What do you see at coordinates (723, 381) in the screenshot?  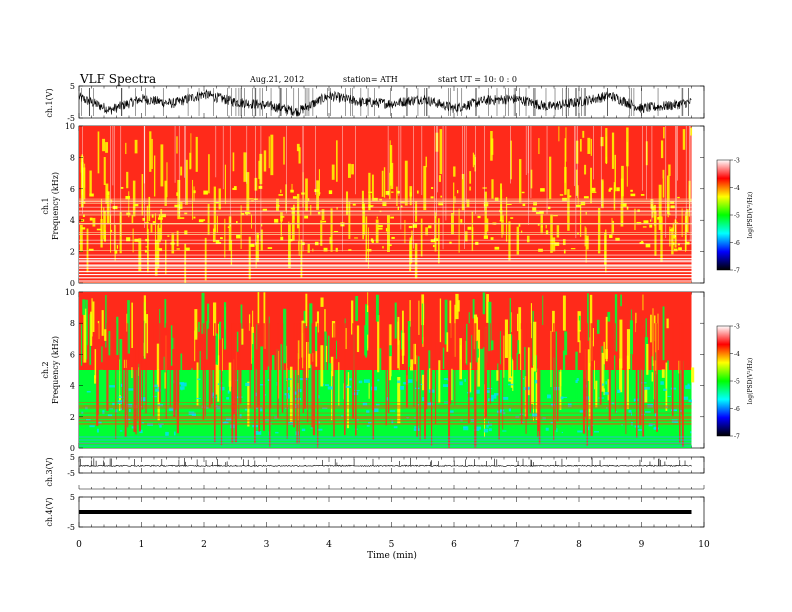 I see `colorbar-gradient` at bounding box center [723, 381].